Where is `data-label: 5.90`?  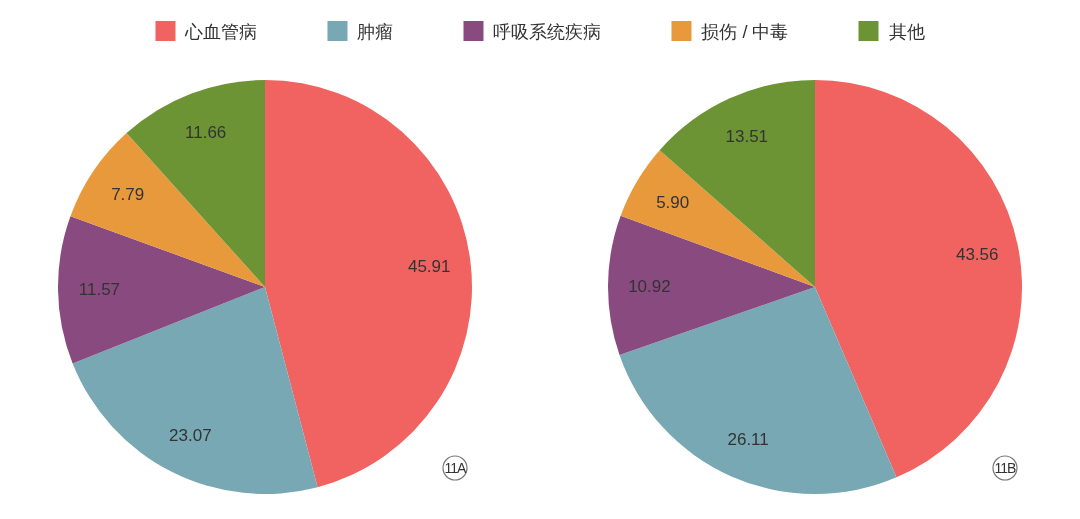 data-label: 5.90 is located at coordinates (673, 203).